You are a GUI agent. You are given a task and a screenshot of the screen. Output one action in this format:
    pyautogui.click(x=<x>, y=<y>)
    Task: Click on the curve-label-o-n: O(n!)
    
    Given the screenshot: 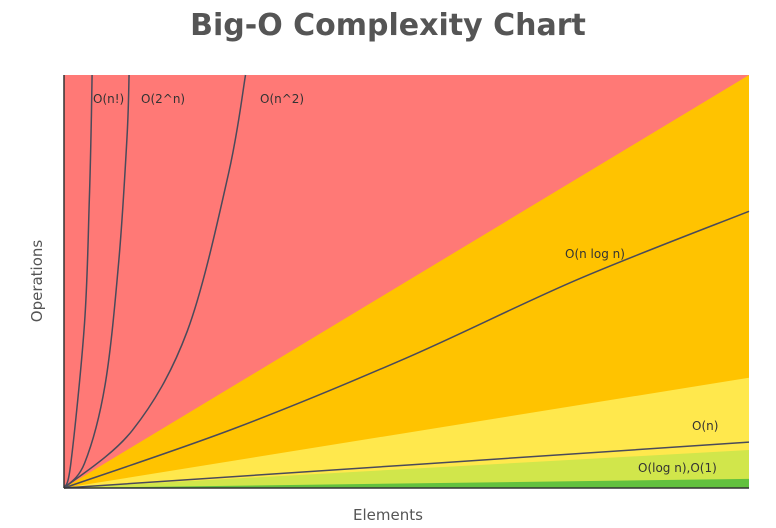 What is the action you would take?
    pyautogui.click(x=108, y=99)
    